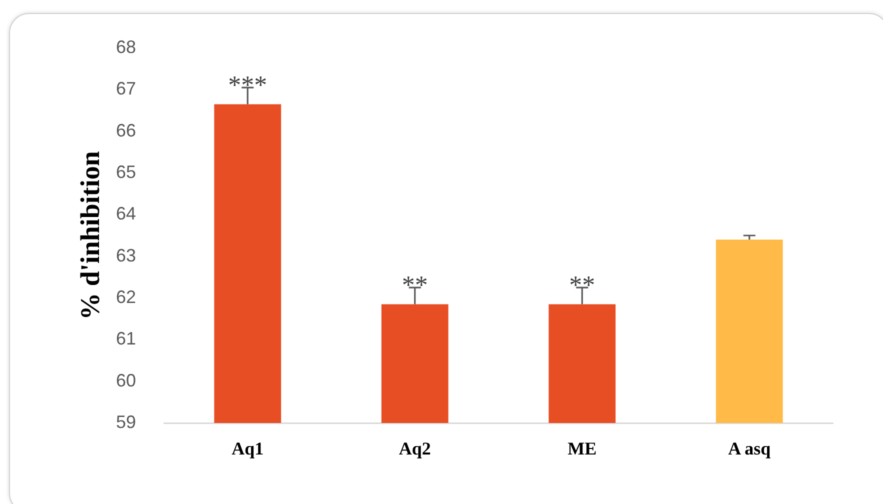 This screenshot has width=883, height=504. I want to click on y-tick-label: 59, so click(126, 422).